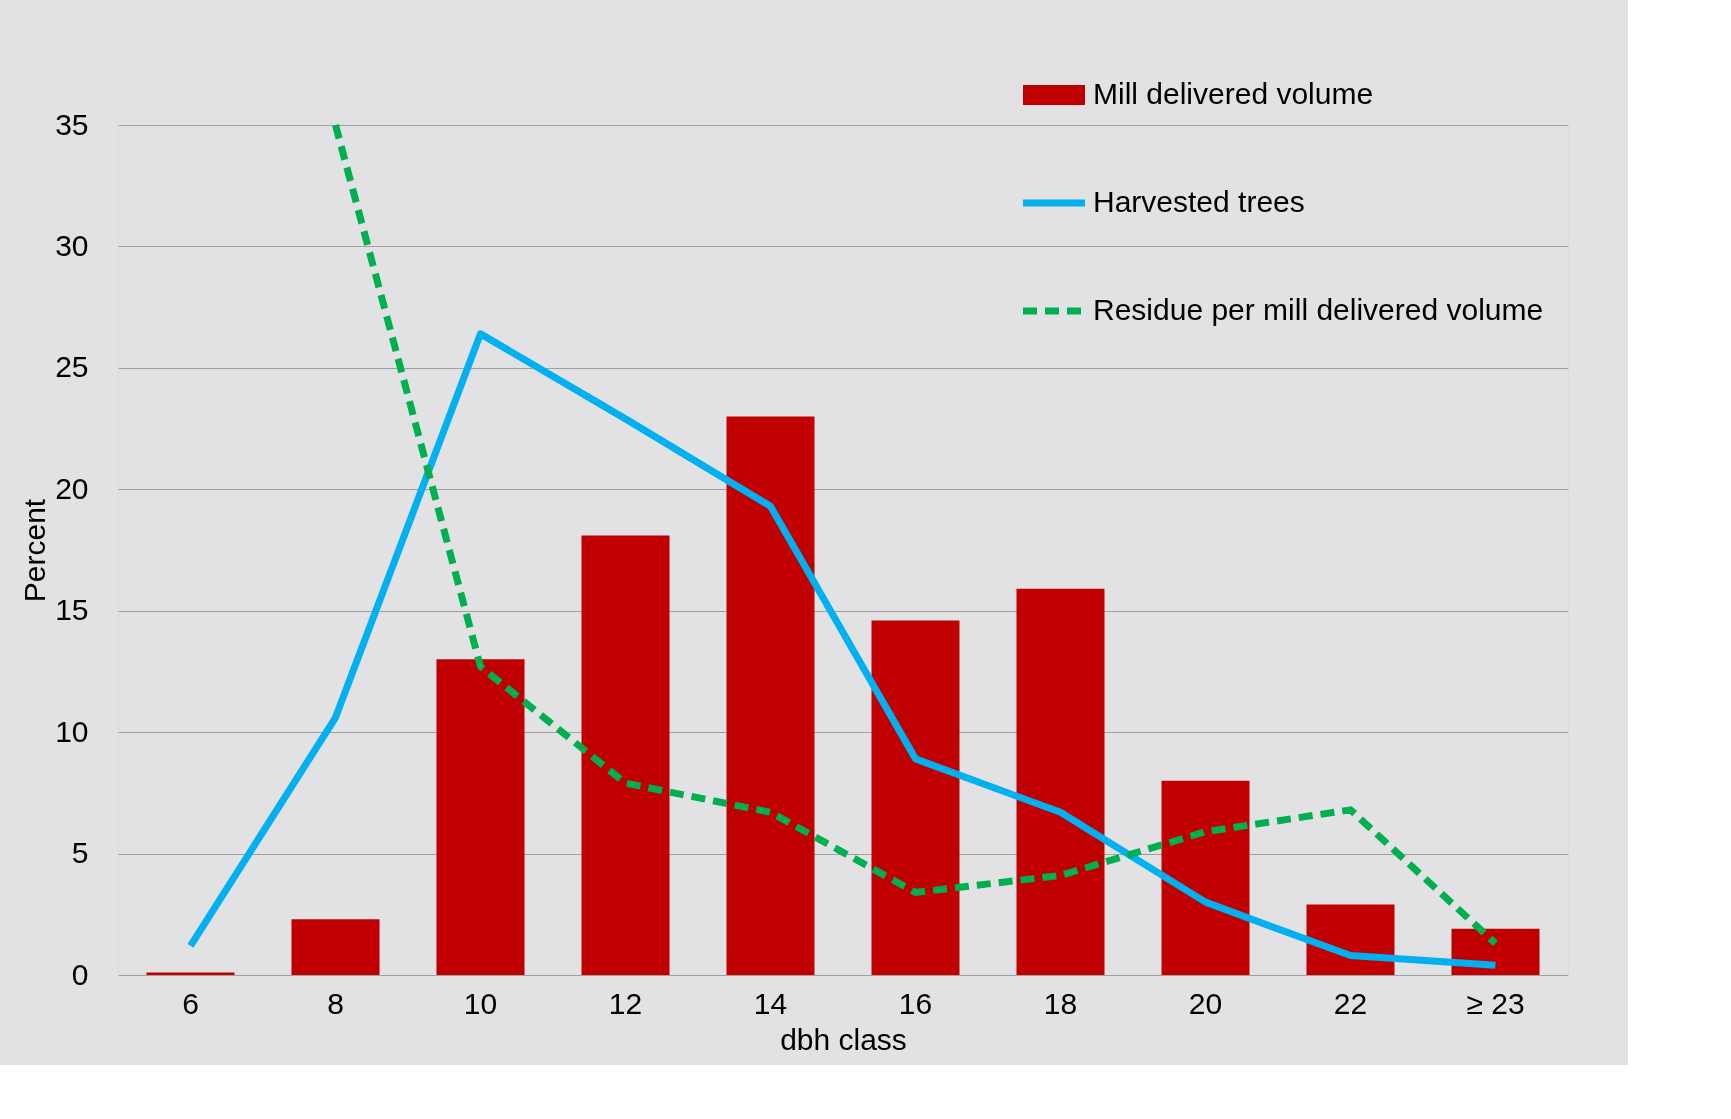 This screenshot has height=1119, width=1731. What do you see at coordinates (625, 1003) in the screenshot?
I see `x-tick-label: 12` at bounding box center [625, 1003].